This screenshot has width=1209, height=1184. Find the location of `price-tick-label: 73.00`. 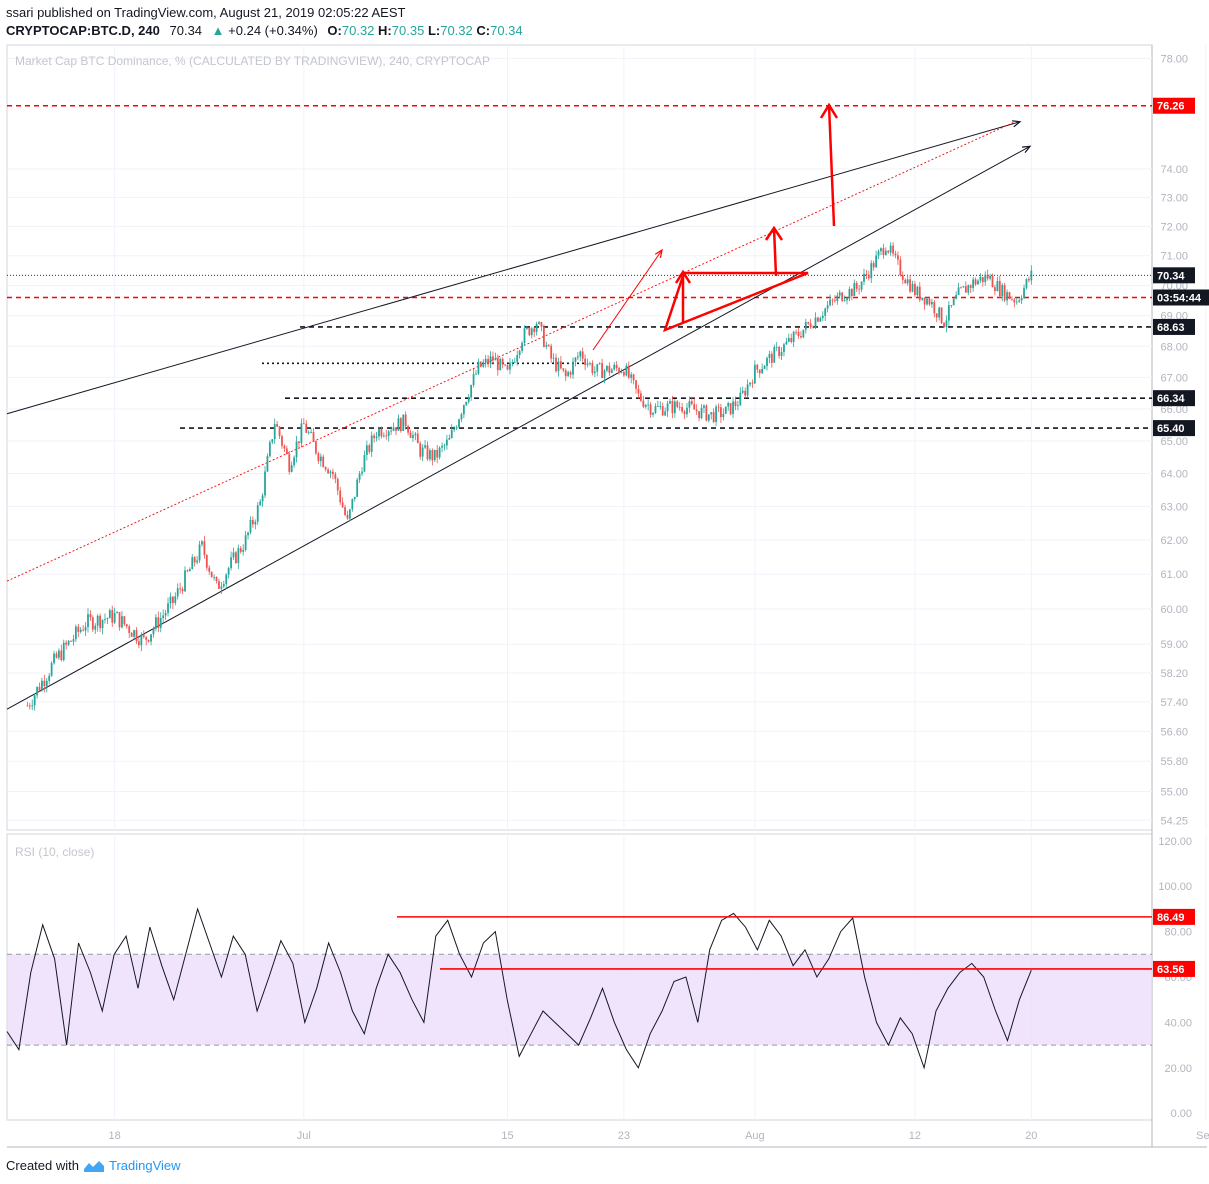

price-tick-label: 73.00 is located at coordinates (1174, 198).